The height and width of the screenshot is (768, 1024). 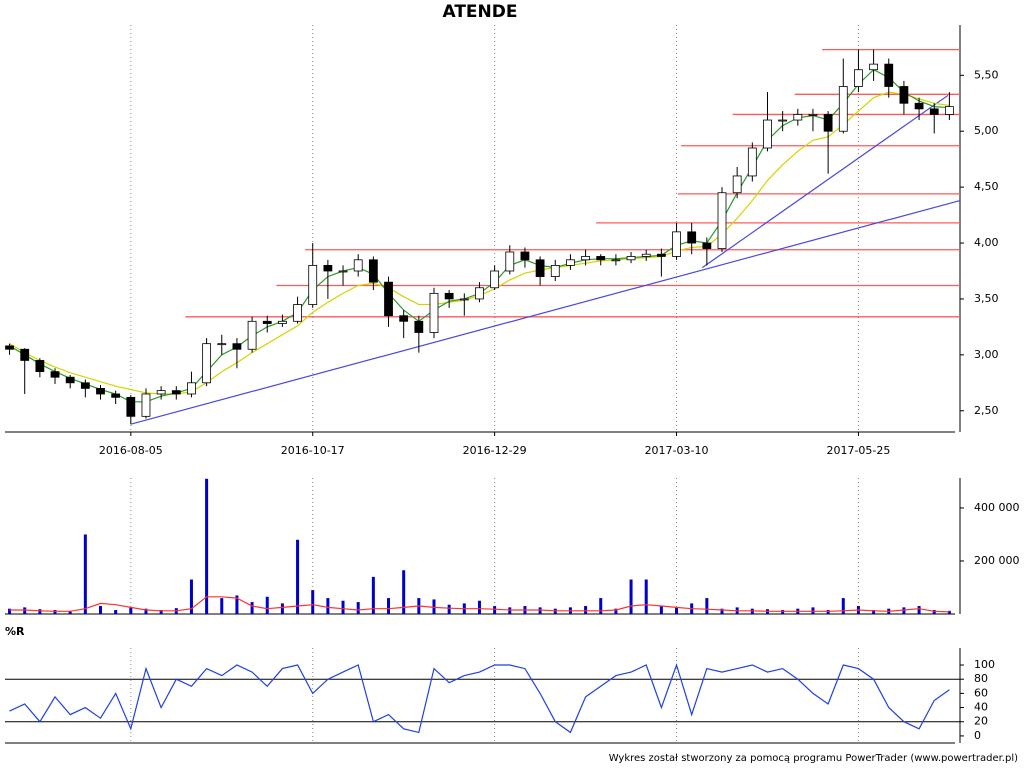 I want to click on y-tick-label: 40, so click(x=981, y=707).